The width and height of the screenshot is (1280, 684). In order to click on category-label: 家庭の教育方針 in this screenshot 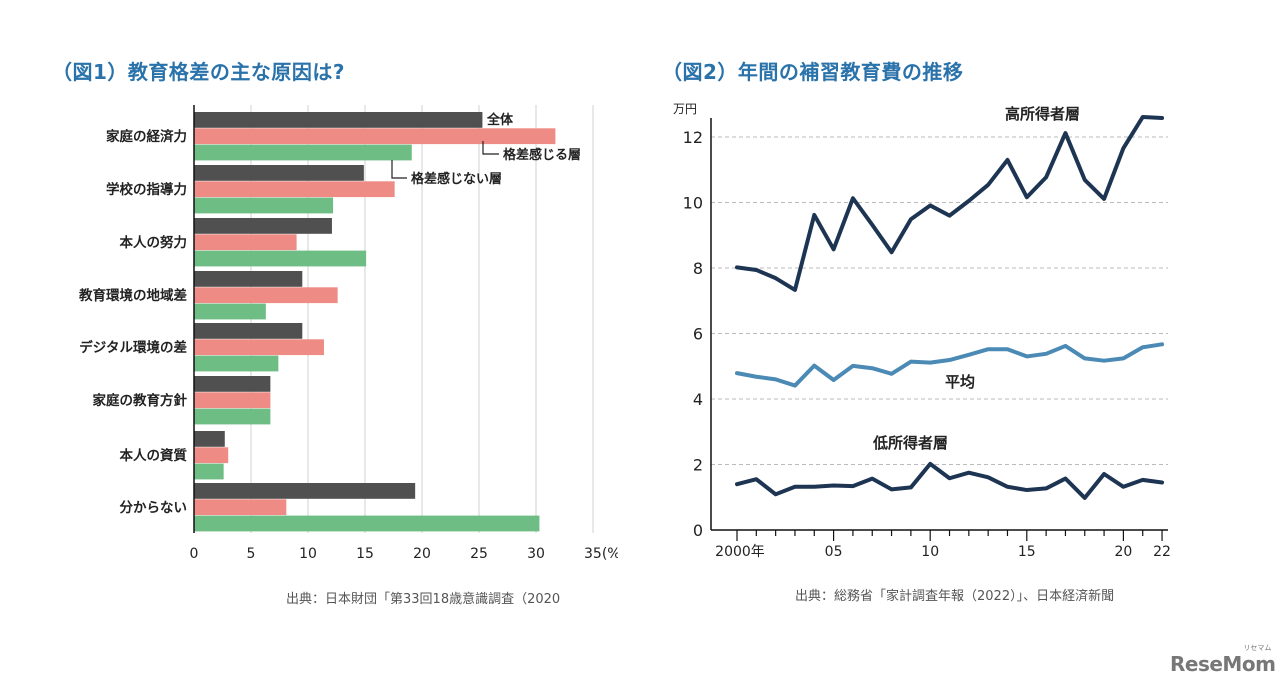, I will do `click(140, 400)`.